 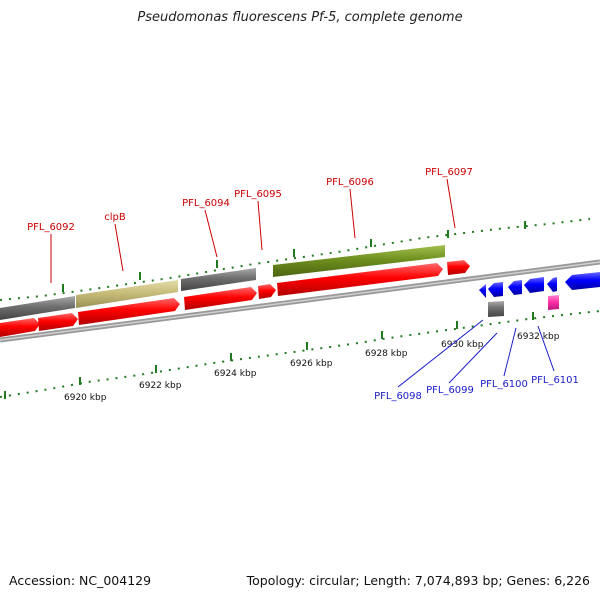 I want to click on gene-label: PFL_6098, so click(x=398, y=396).